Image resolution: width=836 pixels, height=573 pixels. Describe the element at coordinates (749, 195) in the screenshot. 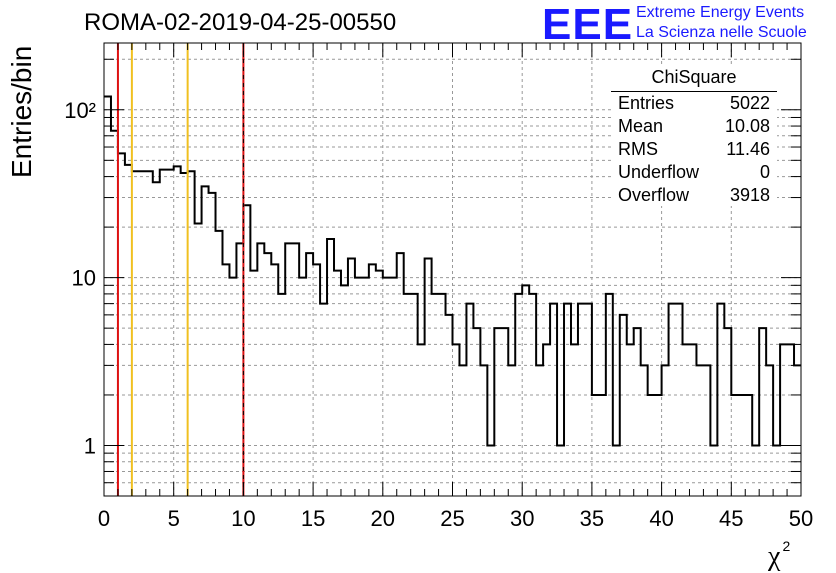

I see `stats-value: 3918` at that location.